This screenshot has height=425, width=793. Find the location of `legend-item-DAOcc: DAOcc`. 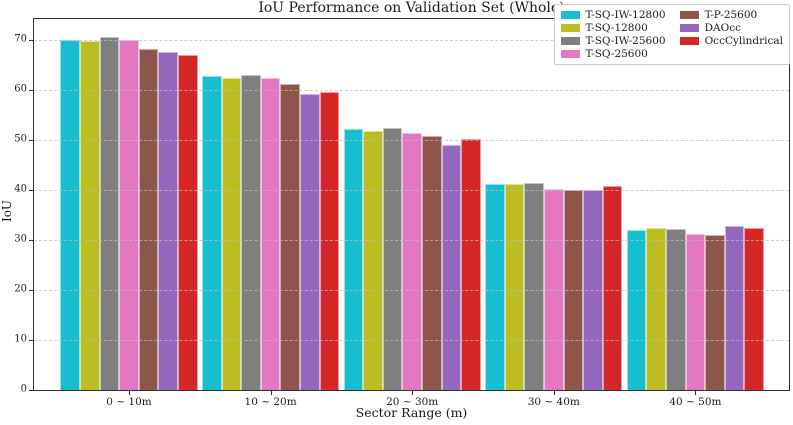

legend-item-DAOcc: DAOcc is located at coordinates (731, 27).